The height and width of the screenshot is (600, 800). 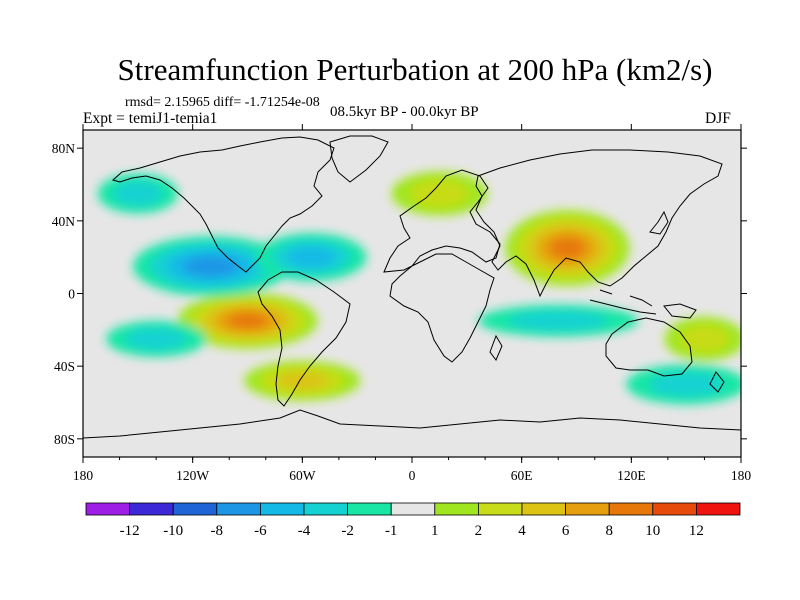 What do you see at coordinates (412, 424) in the screenshot?
I see `coast-antarctica` at bounding box center [412, 424].